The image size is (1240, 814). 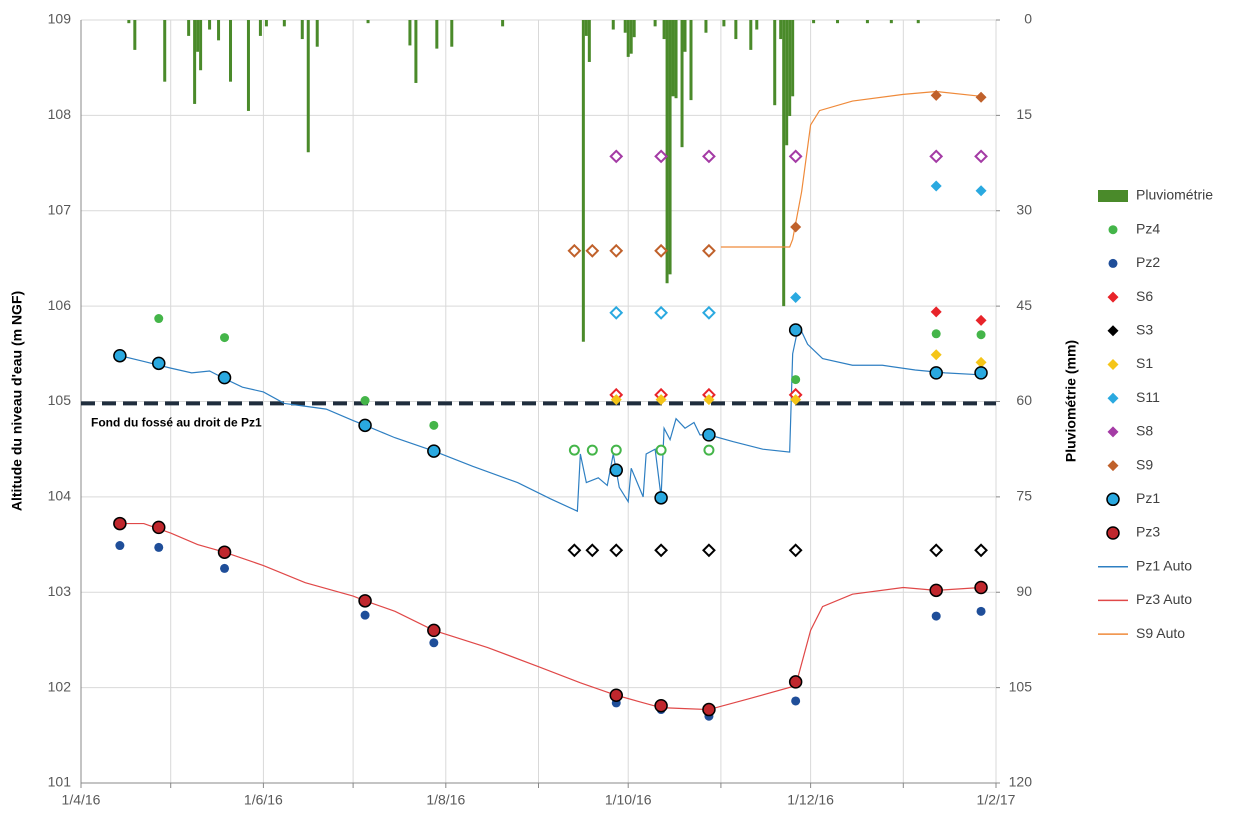 What do you see at coordinates (60, 400) in the screenshot?
I see `y-tick-label: 105` at bounding box center [60, 400].